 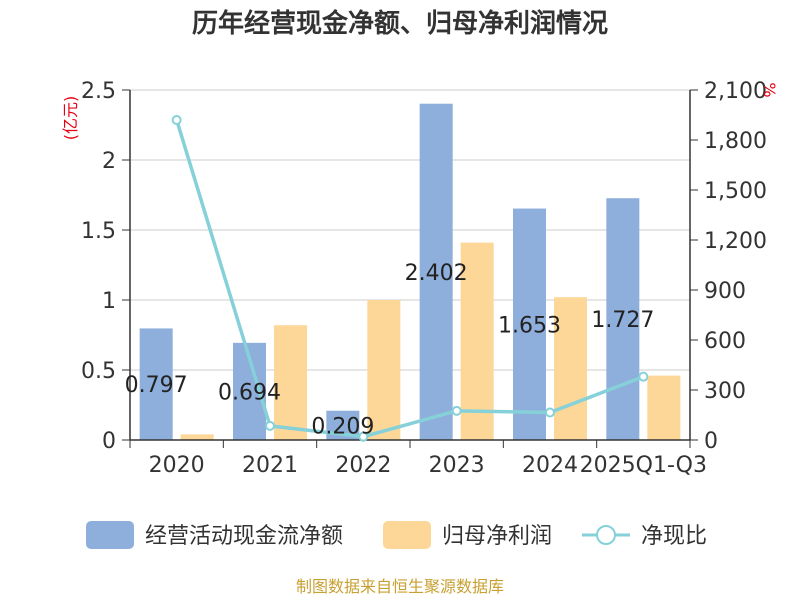 What do you see at coordinates (497, 536) in the screenshot?
I see `legend-label-net-profit: 归母净利润` at bounding box center [497, 536].